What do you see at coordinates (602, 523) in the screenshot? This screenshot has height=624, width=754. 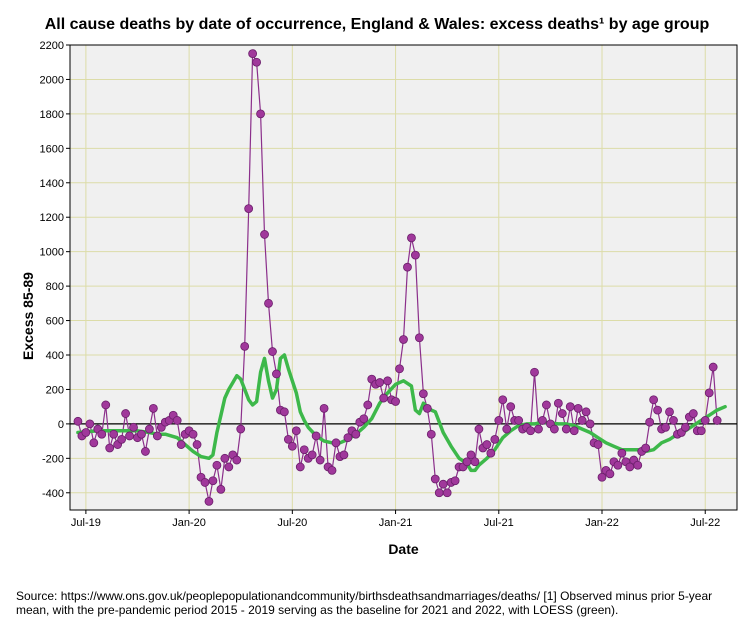 I see `x-tick-label: Jan-22` at bounding box center [602, 523].